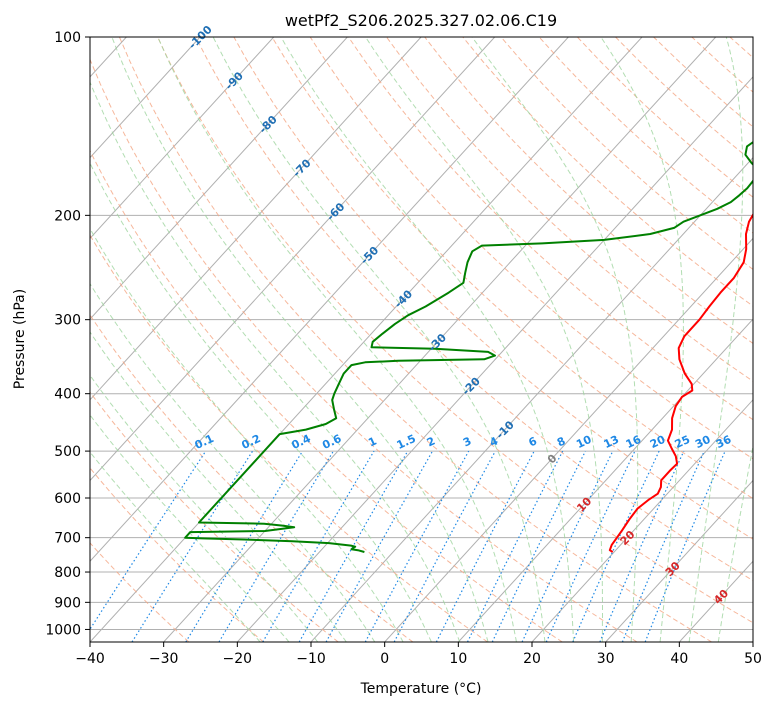 The height and width of the screenshot is (708, 775). Describe the element at coordinates (532, 659) in the screenshot. I see `x-tick-label: 20` at that location.